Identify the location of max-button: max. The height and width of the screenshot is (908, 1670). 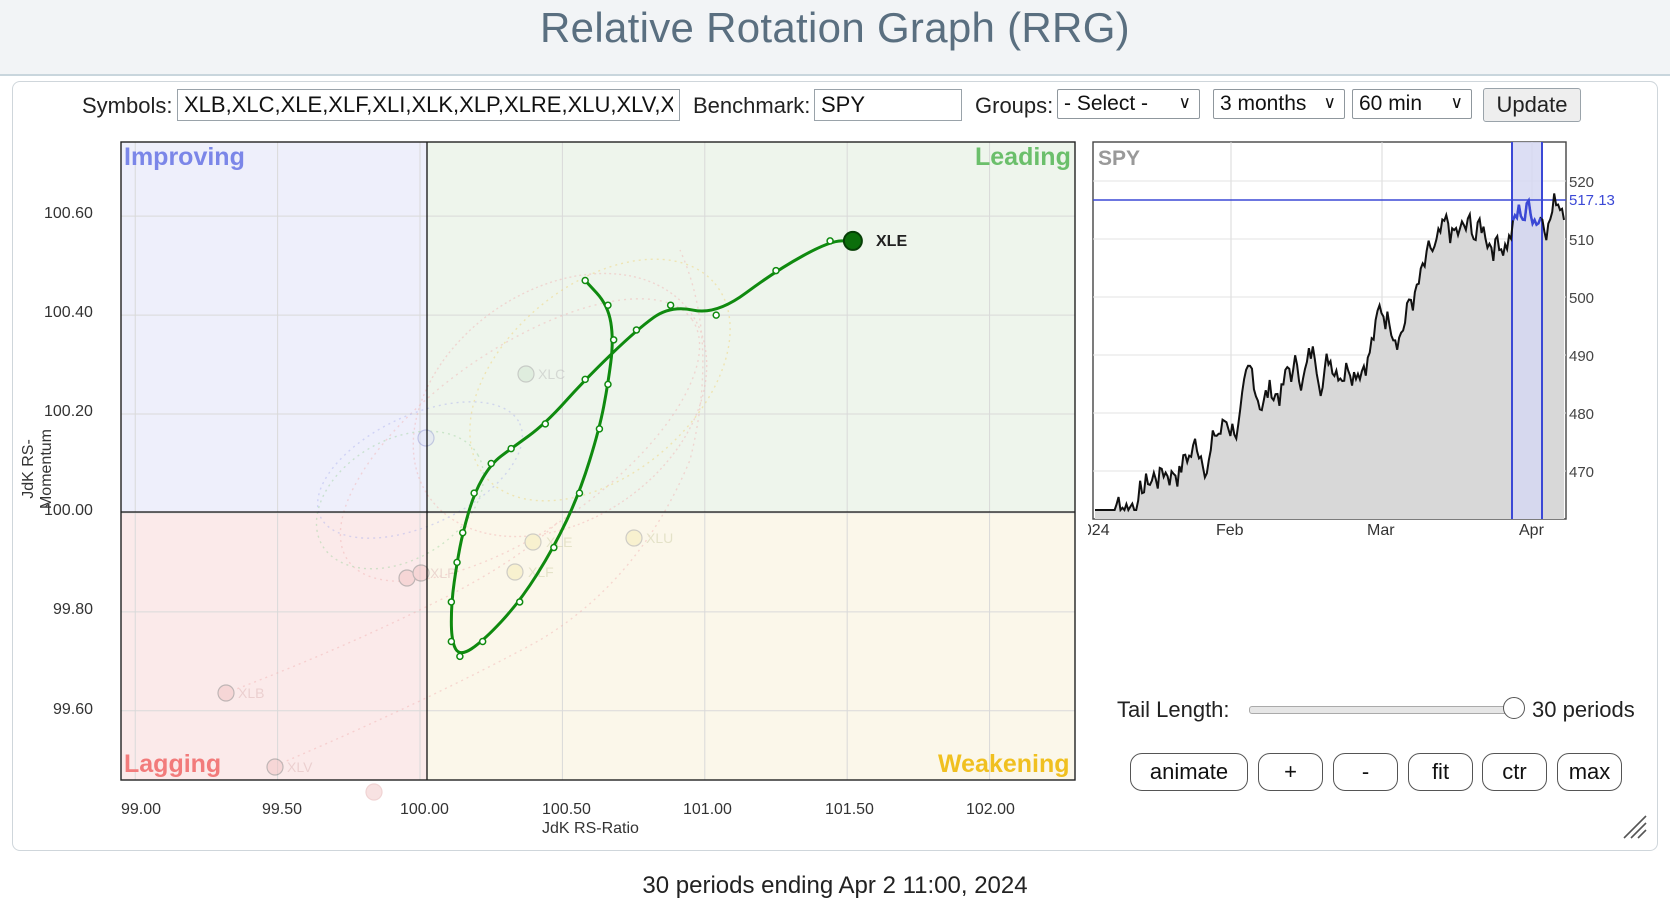
(1589, 772).